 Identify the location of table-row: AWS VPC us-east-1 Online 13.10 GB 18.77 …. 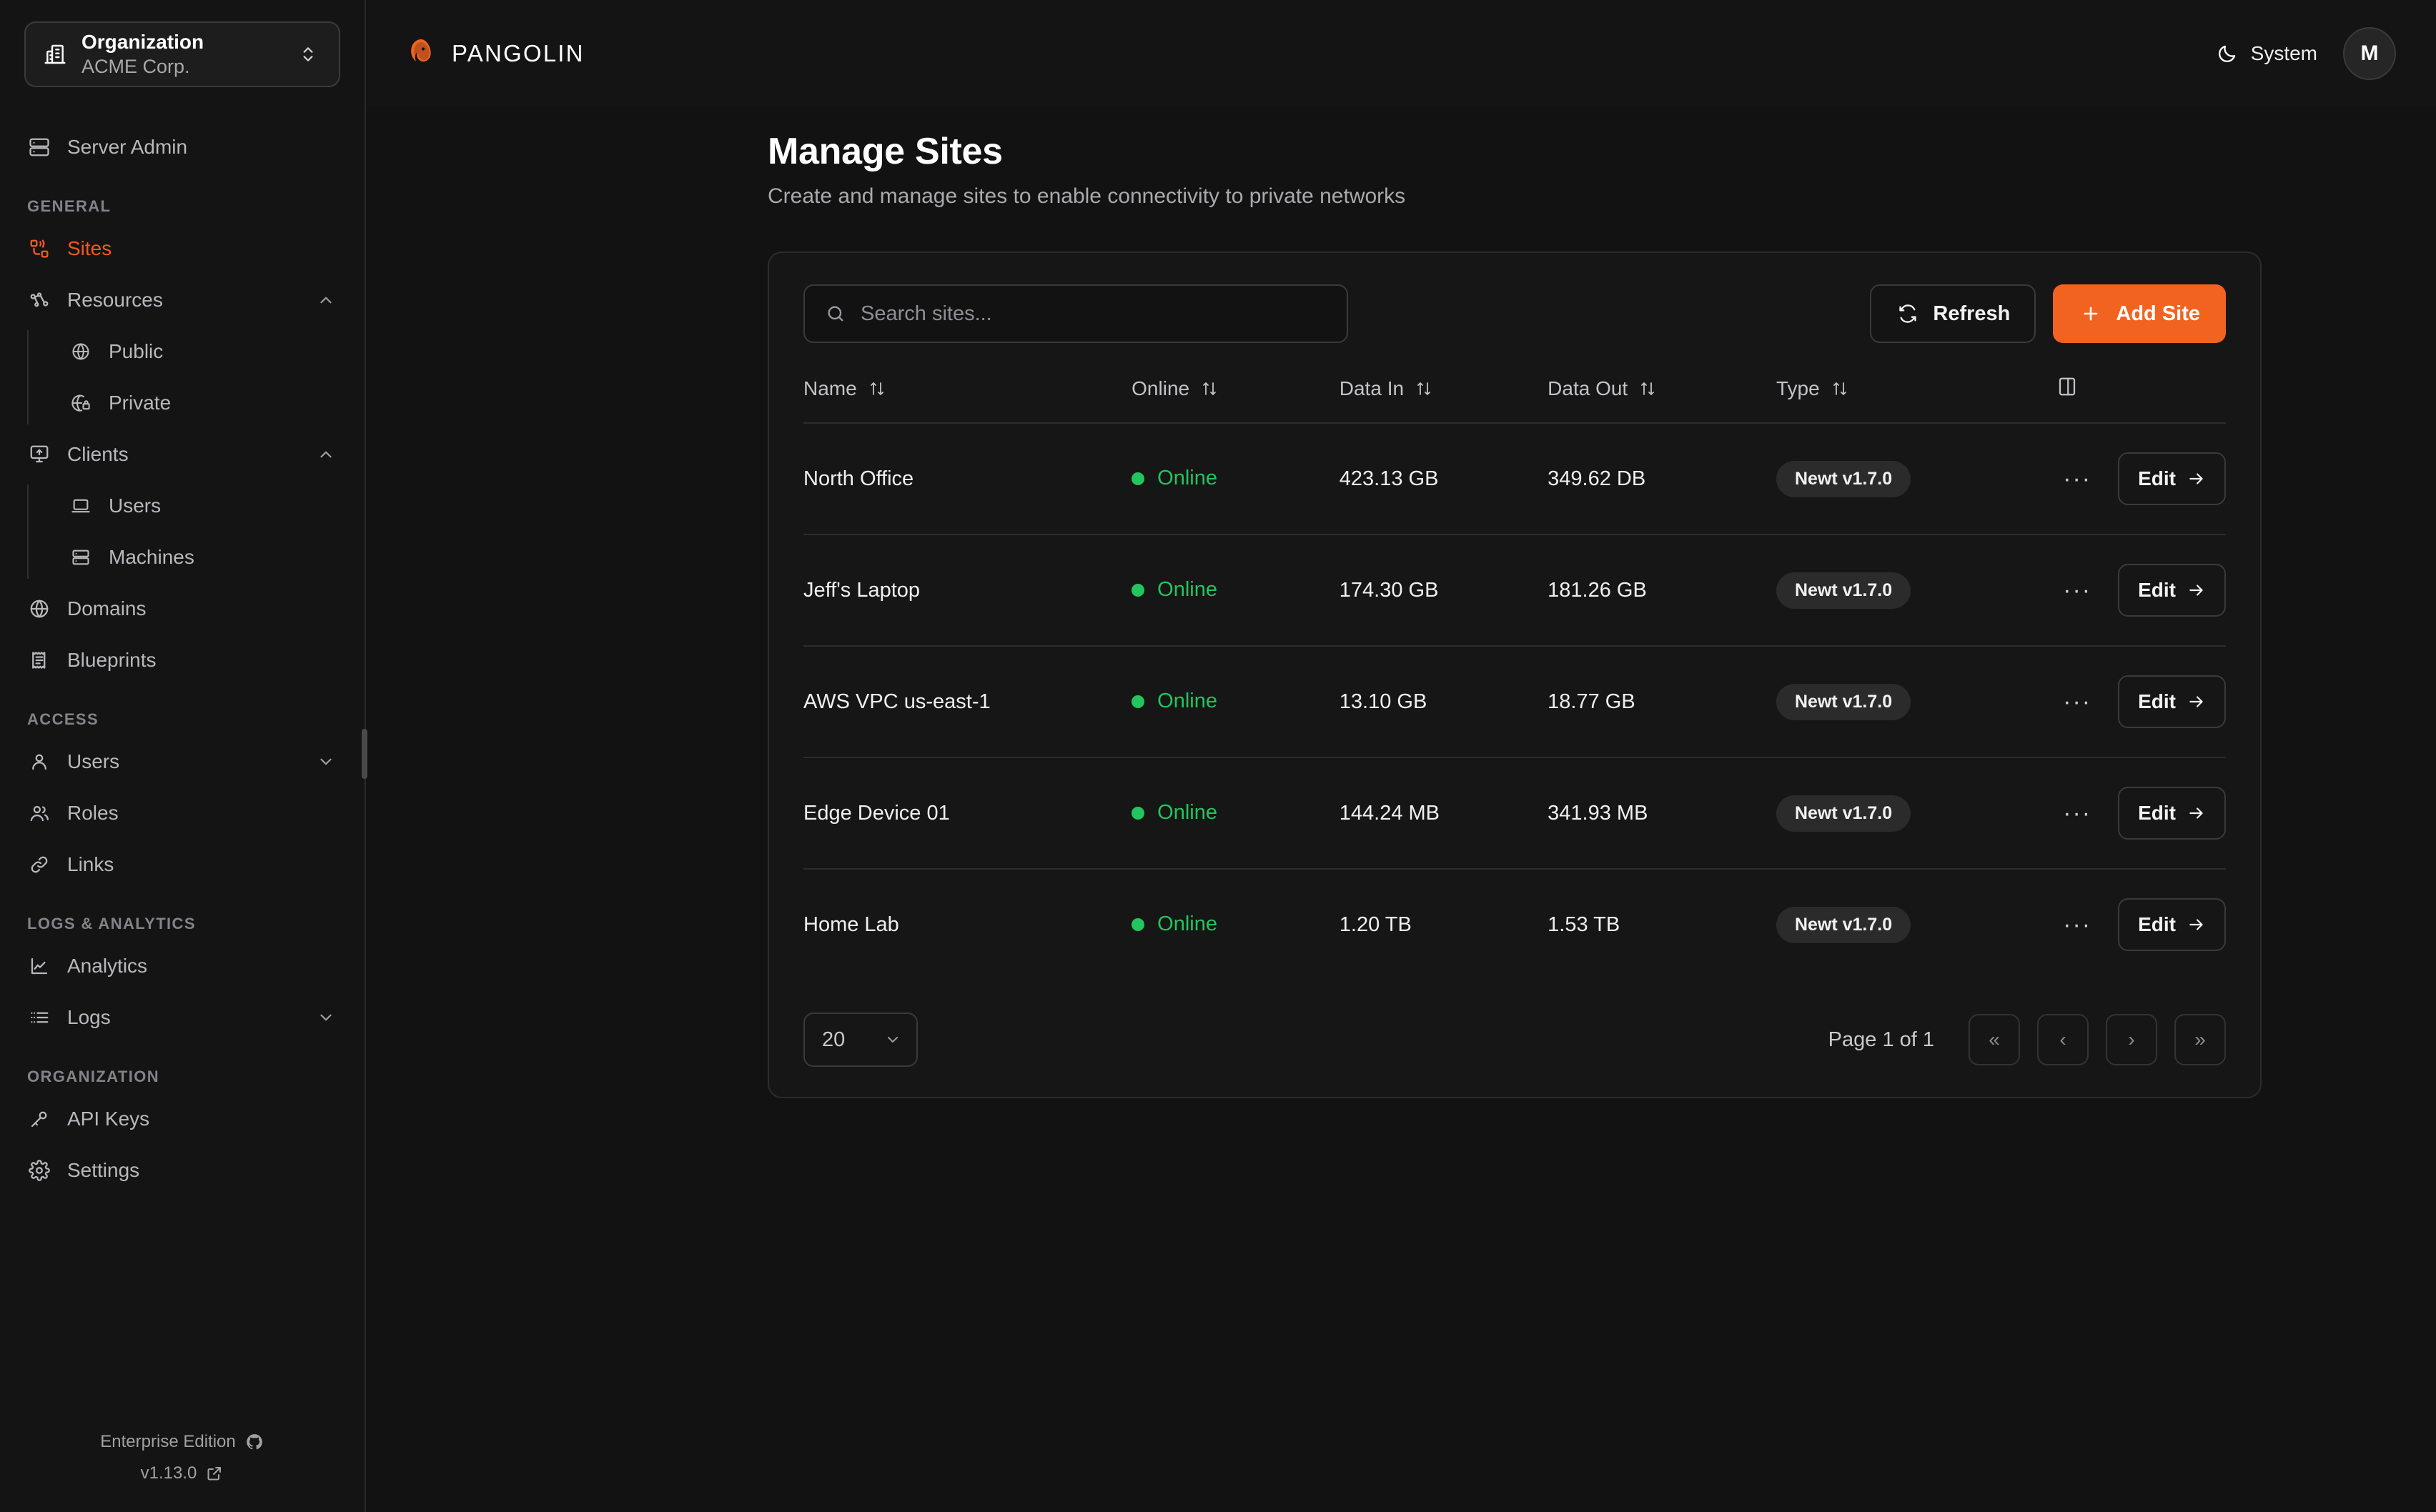
(1514, 702).